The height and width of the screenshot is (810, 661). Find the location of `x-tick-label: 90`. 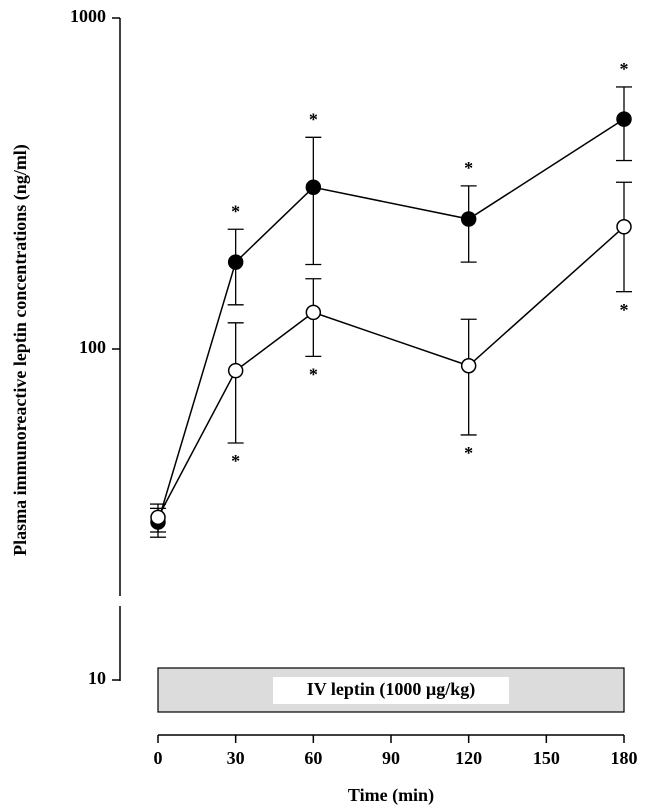

x-tick-label: 90 is located at coordinates (391, 758).